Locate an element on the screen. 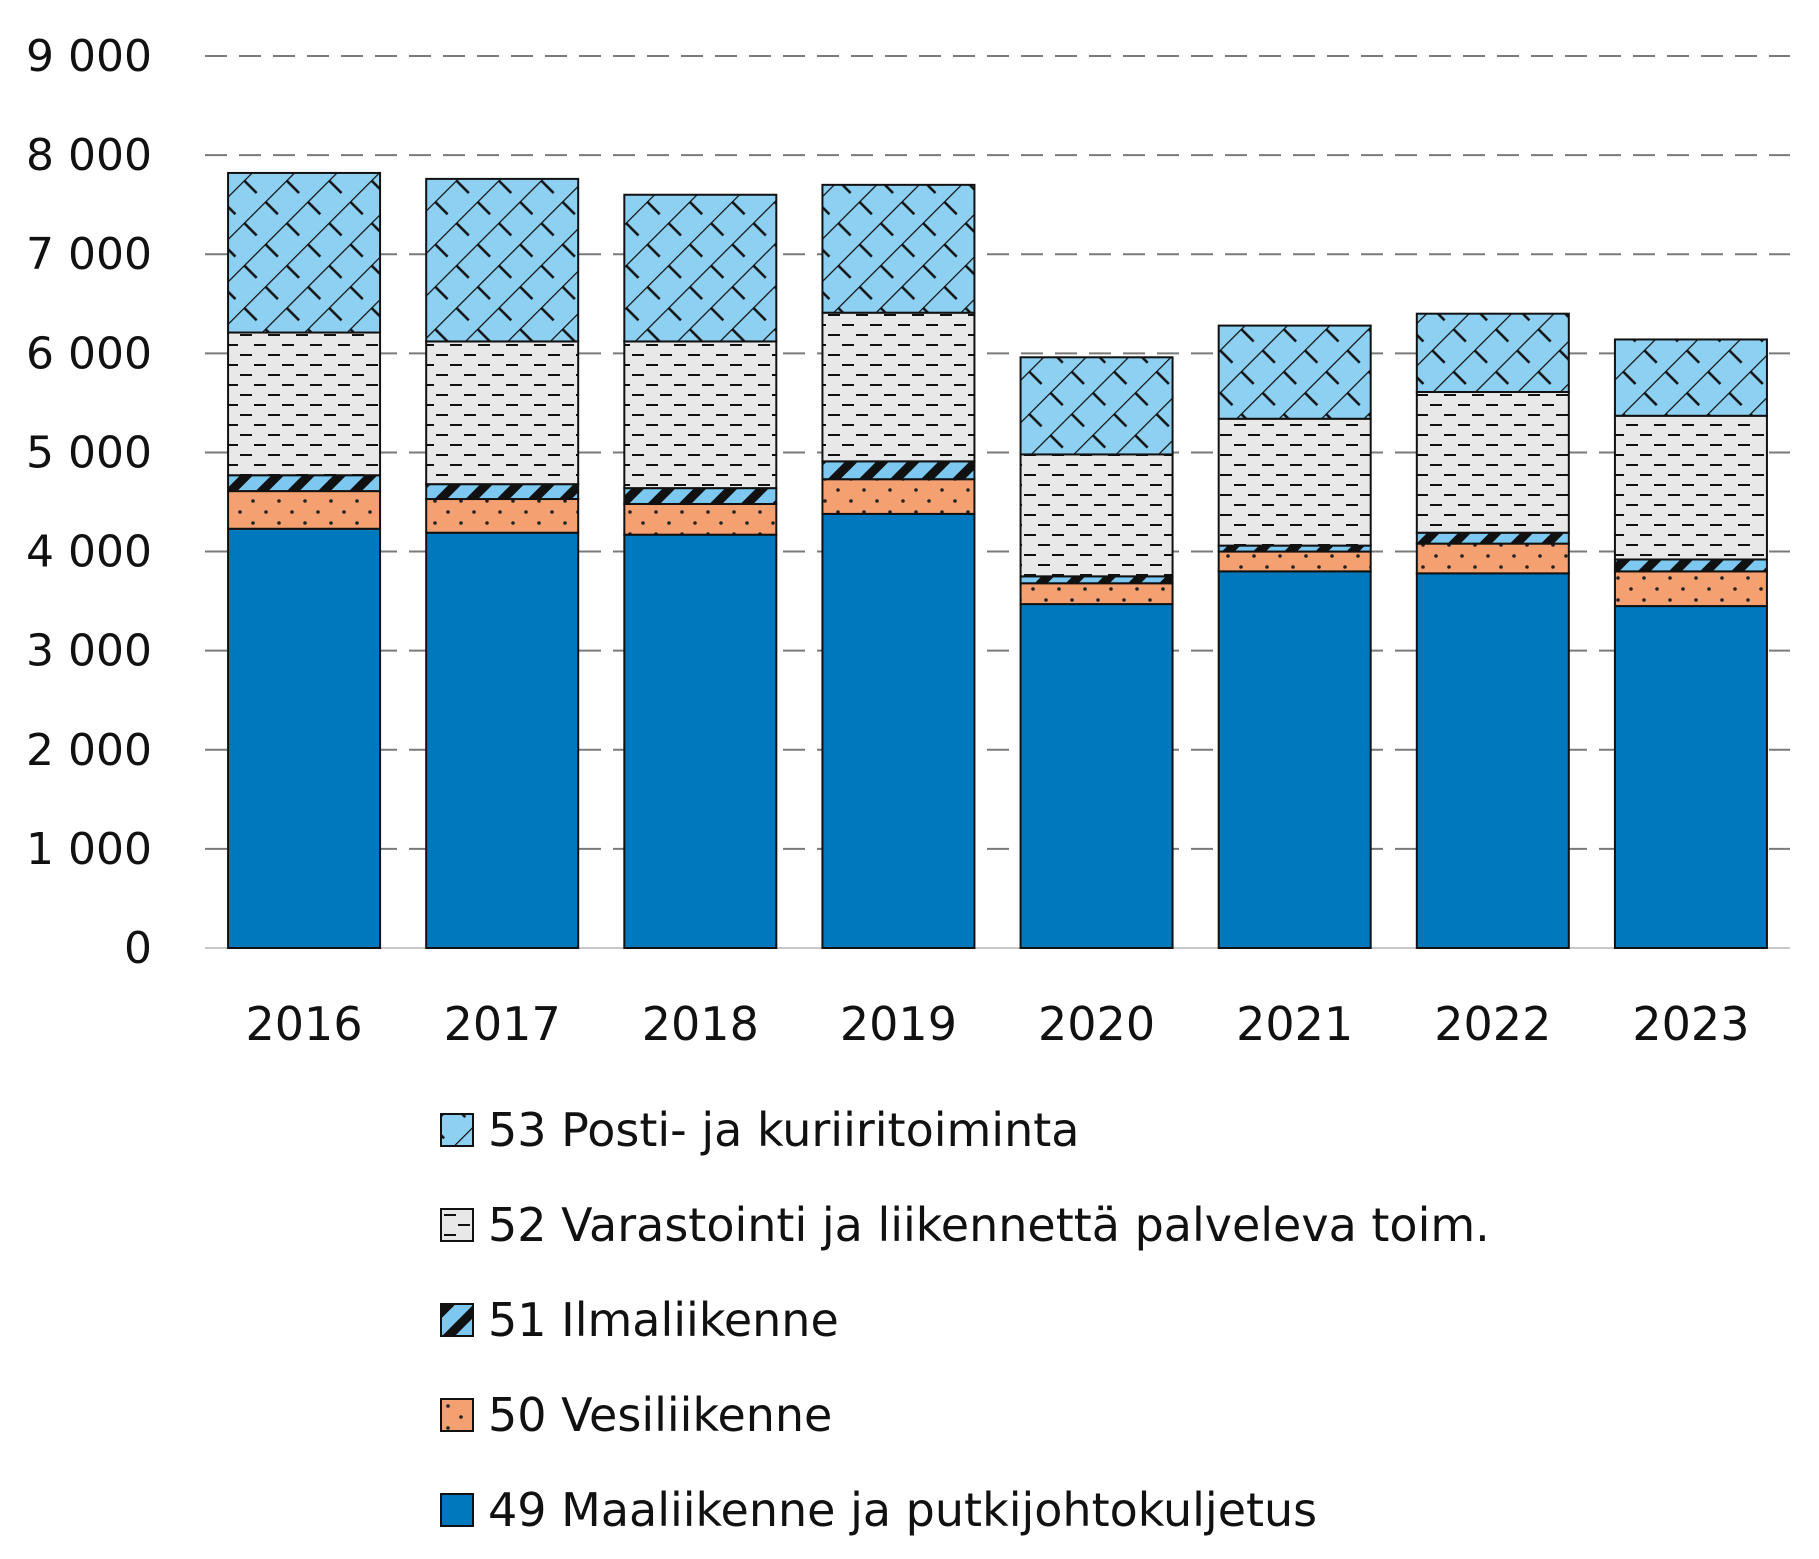 This screenshot has width=1819, height=1559. x-tick-label: 2016 is located at coordinates (304, 1024).